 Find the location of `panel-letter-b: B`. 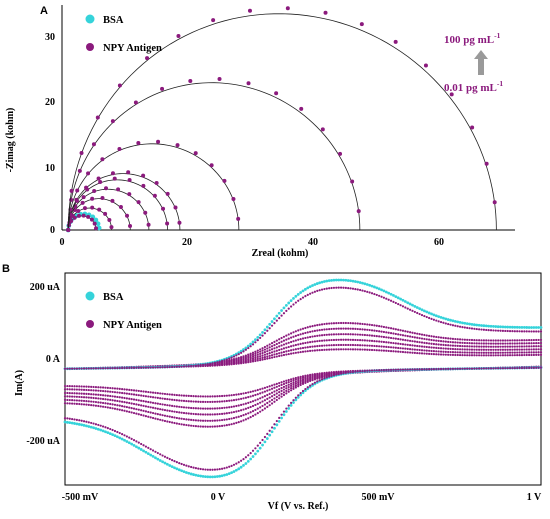

panel-letter-b: B is located at coordinates (6, 269).